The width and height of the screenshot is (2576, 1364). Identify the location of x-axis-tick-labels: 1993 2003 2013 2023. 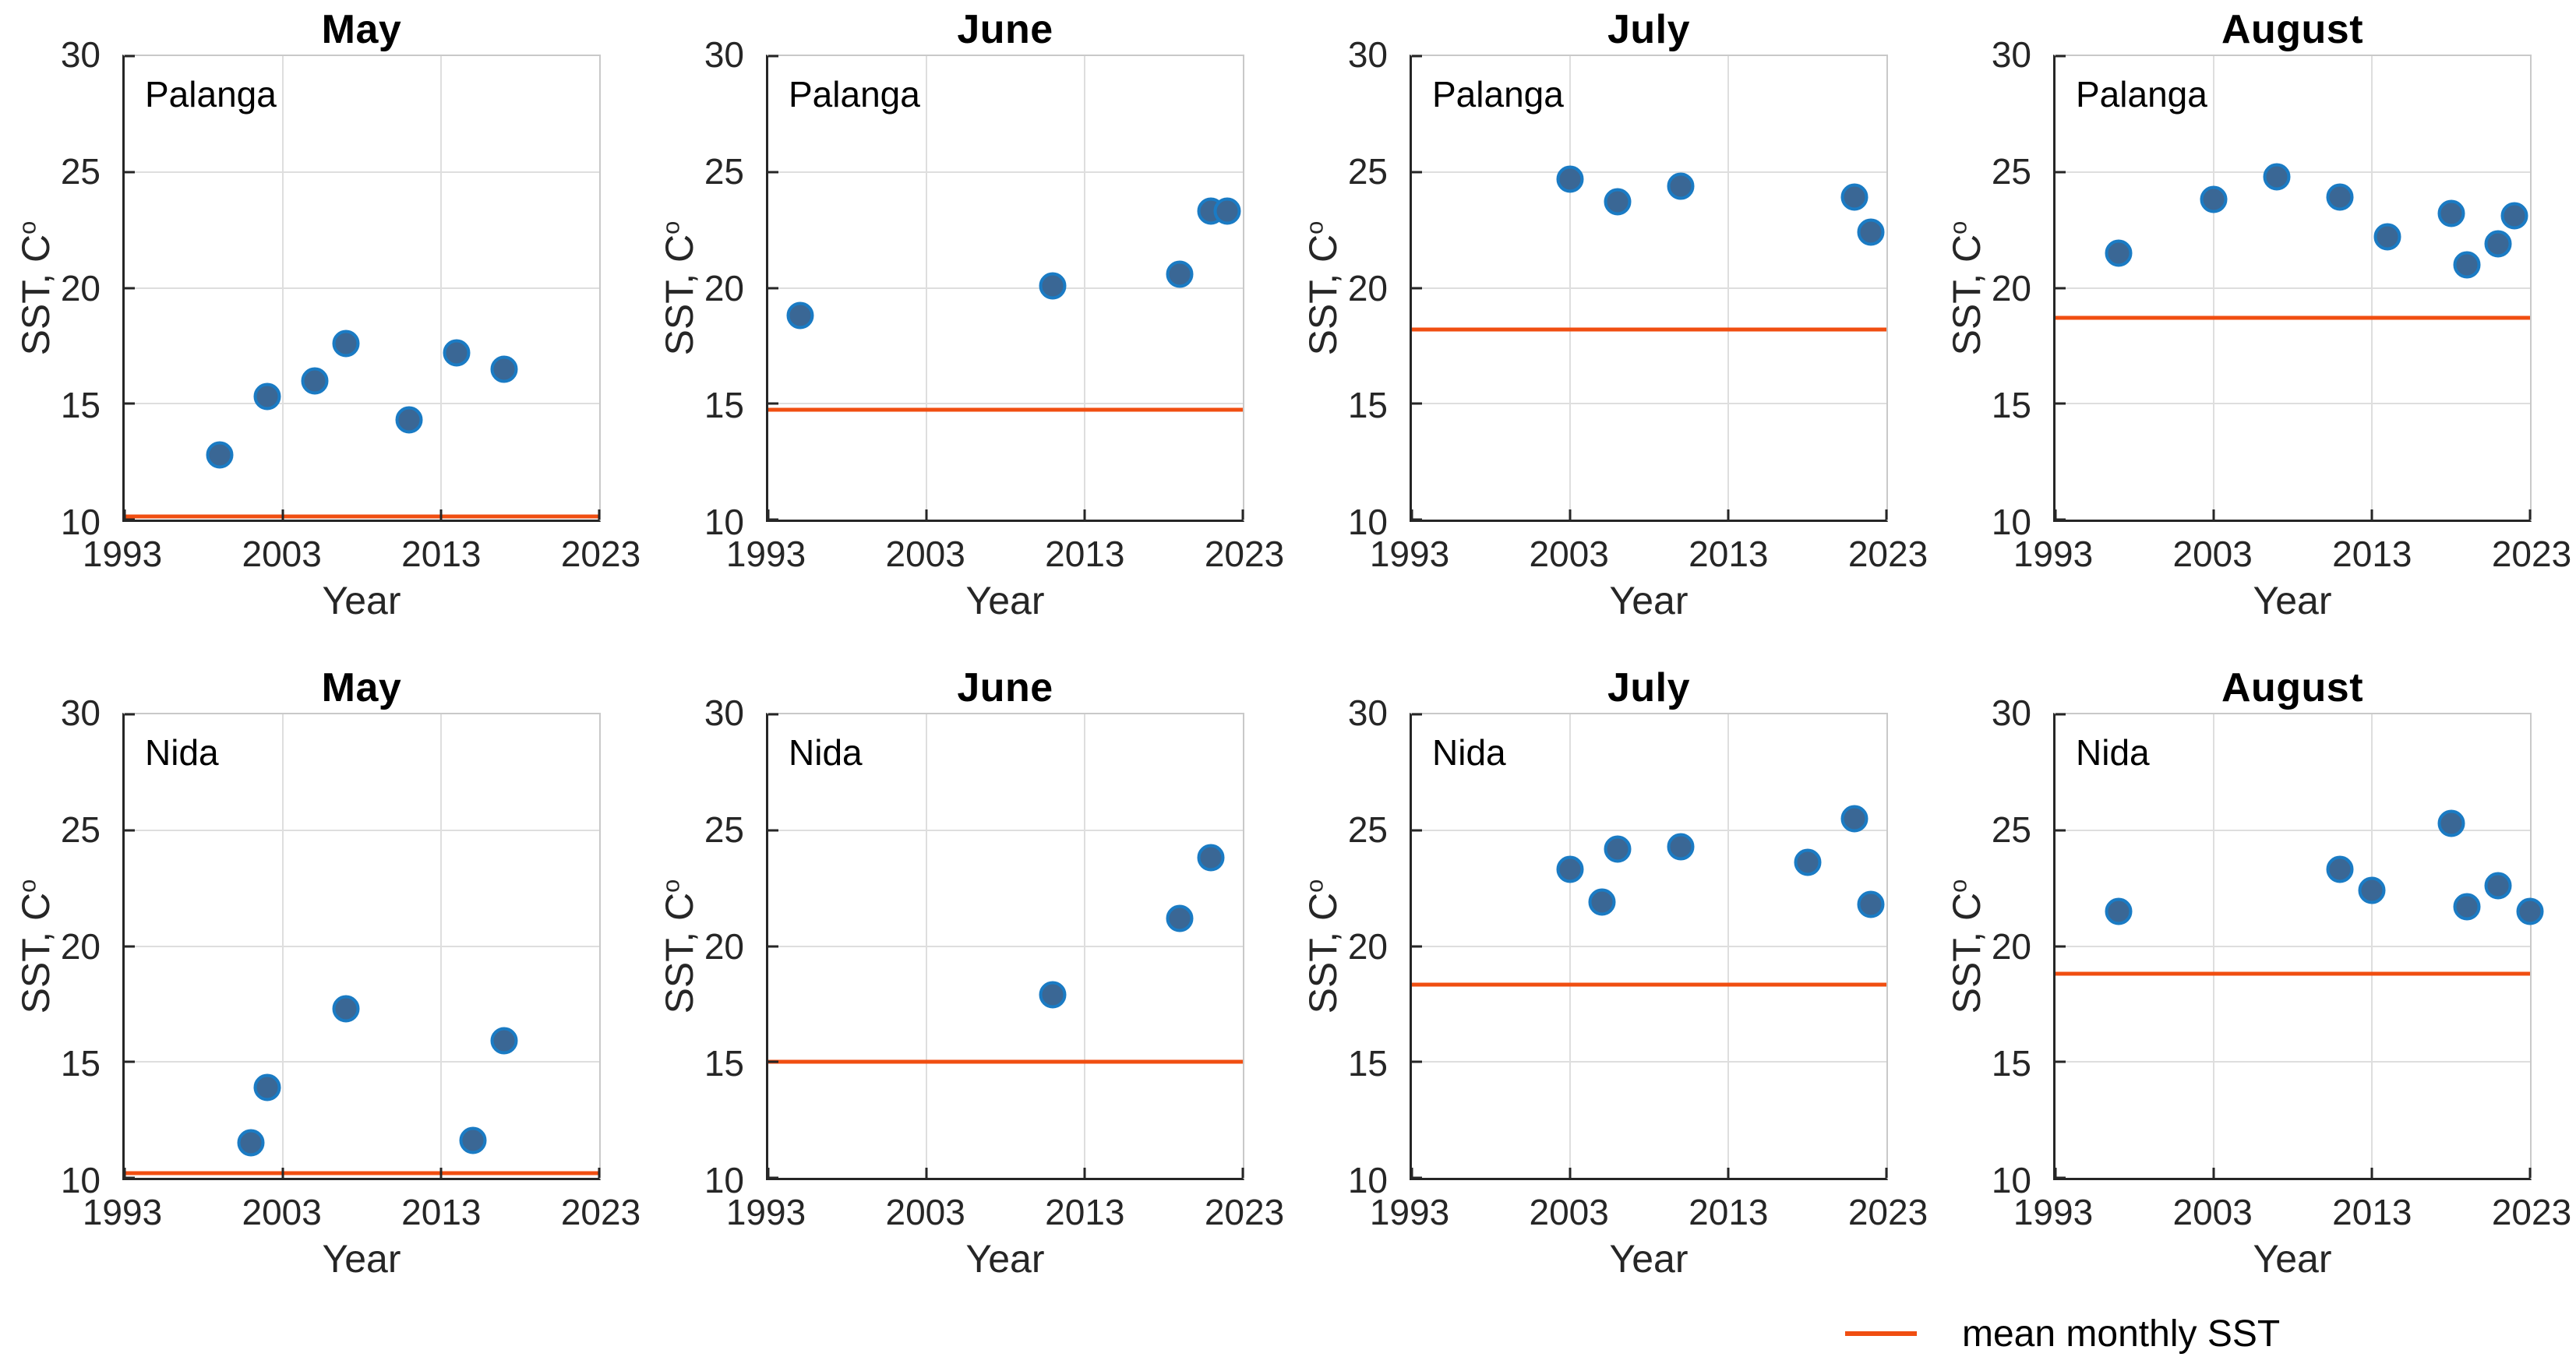
(1005, 553).